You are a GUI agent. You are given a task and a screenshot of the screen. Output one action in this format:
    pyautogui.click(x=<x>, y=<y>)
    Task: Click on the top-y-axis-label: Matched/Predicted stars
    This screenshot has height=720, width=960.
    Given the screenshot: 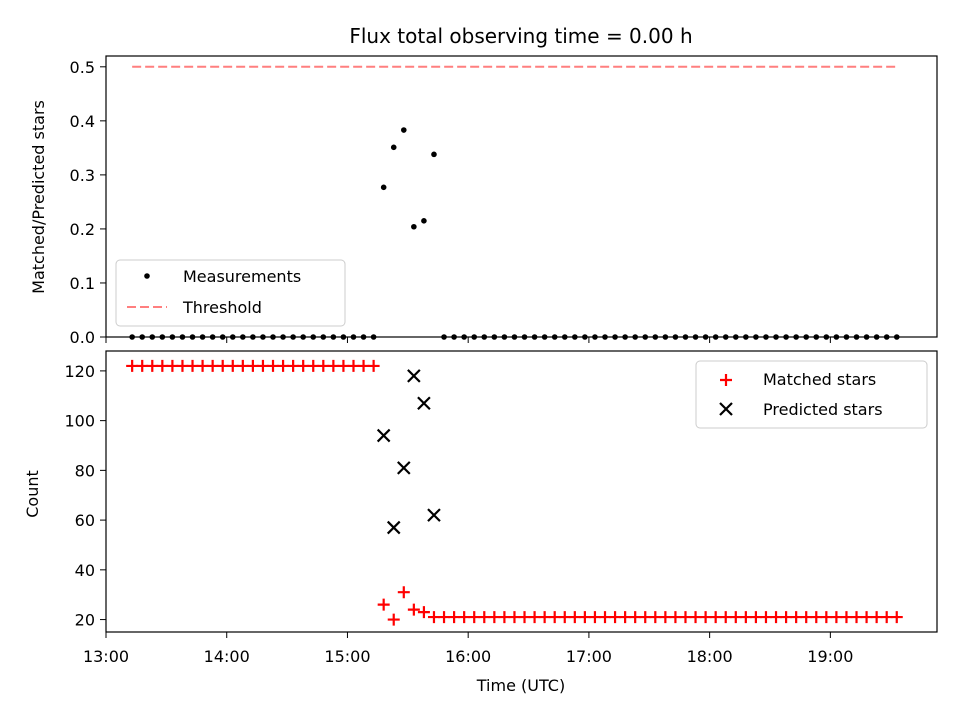 What is the action you would take?
    pyautogui.click(x=38, y=197)
    